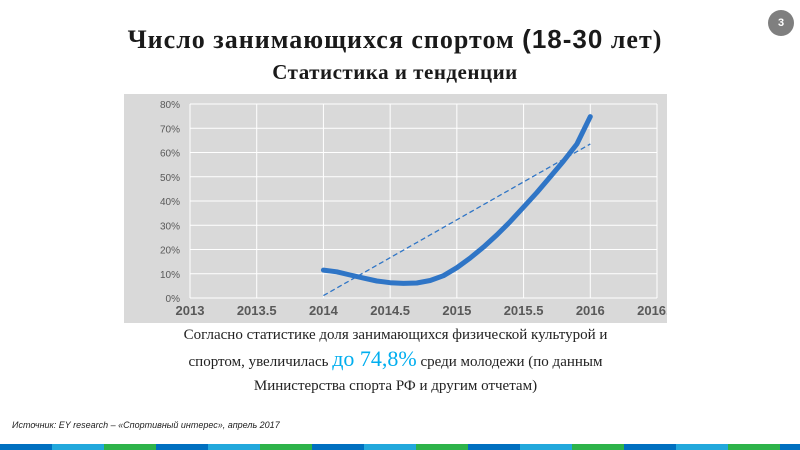 The image size is (800, 450). Describe the element at coordinates (374, 358) in the screenshot. I see `caption-highlight-value: до 74,8%` at that location.